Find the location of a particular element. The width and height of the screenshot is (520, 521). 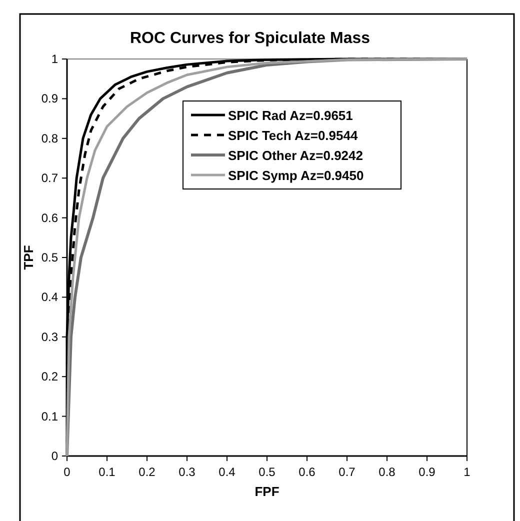

chart-title: ROC Curves for Spiculate Mass is located at coordinates (250, 38).